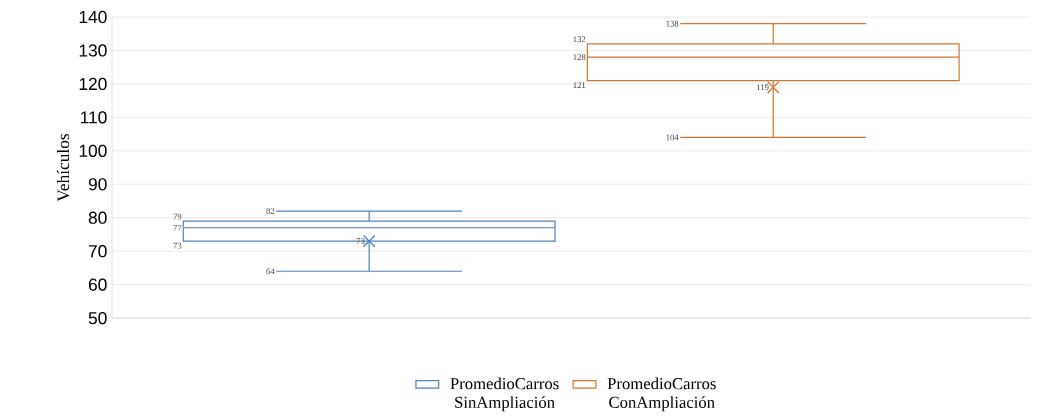 This screenshot has width=1043, height=418. Describe the element at coordinates (270, 211) in the screenshot. I see `annotation: 82` at that location.